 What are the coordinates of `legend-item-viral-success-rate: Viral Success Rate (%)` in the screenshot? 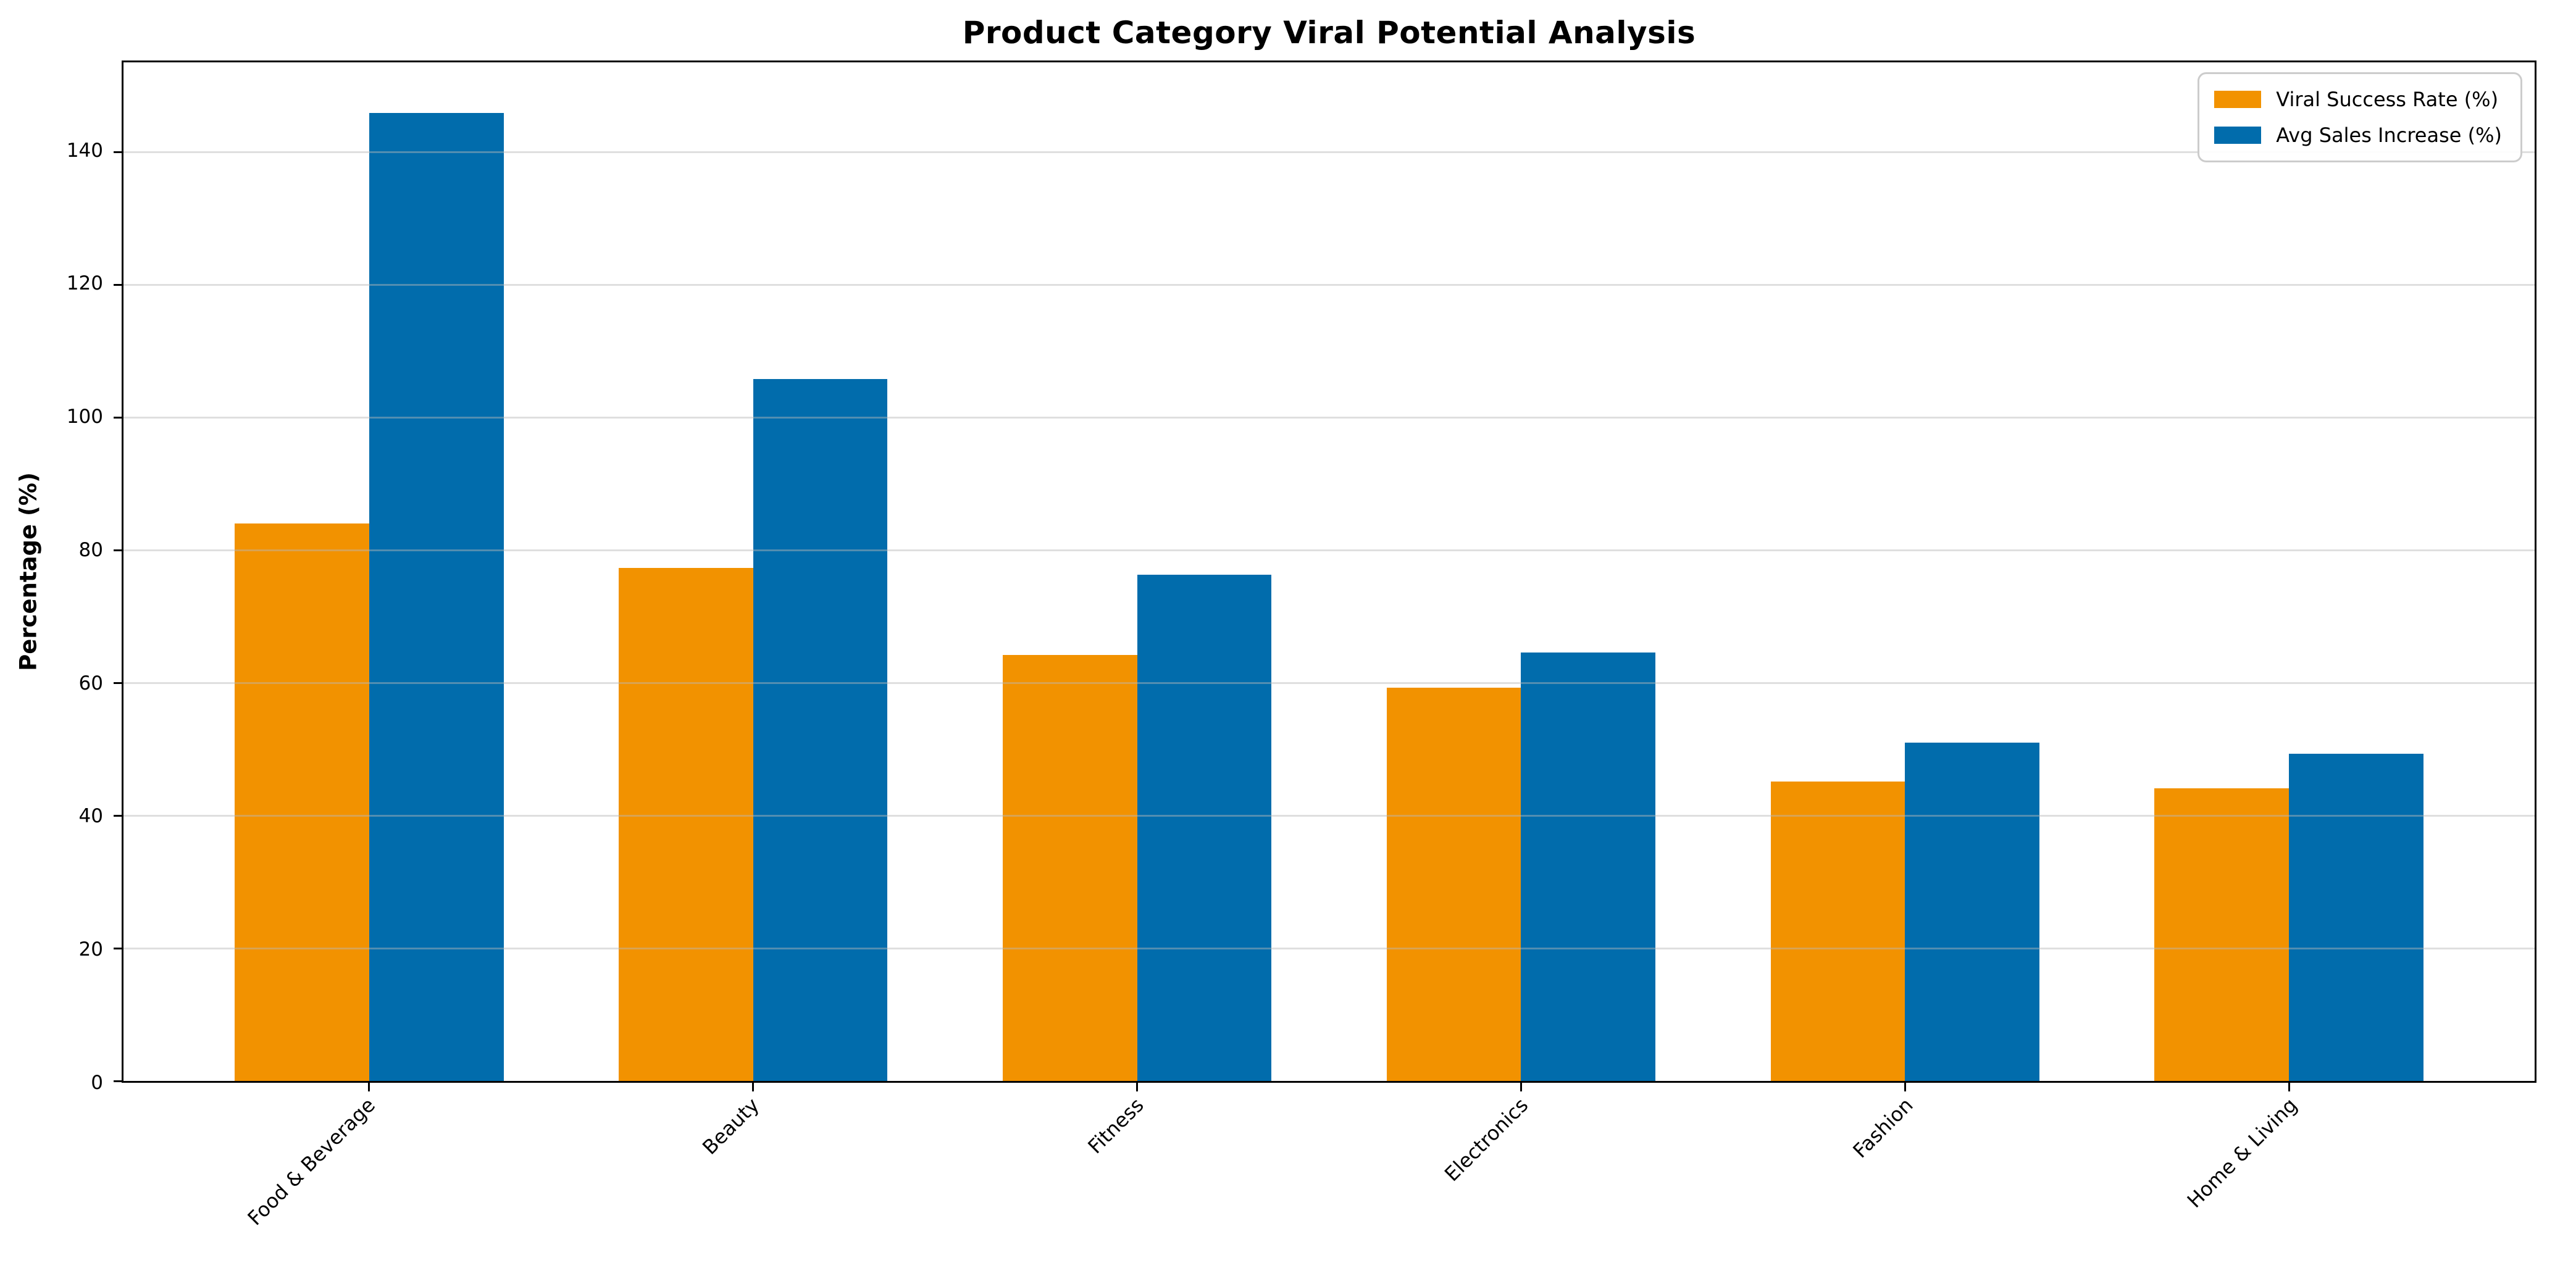 It's located at (2358, 99).